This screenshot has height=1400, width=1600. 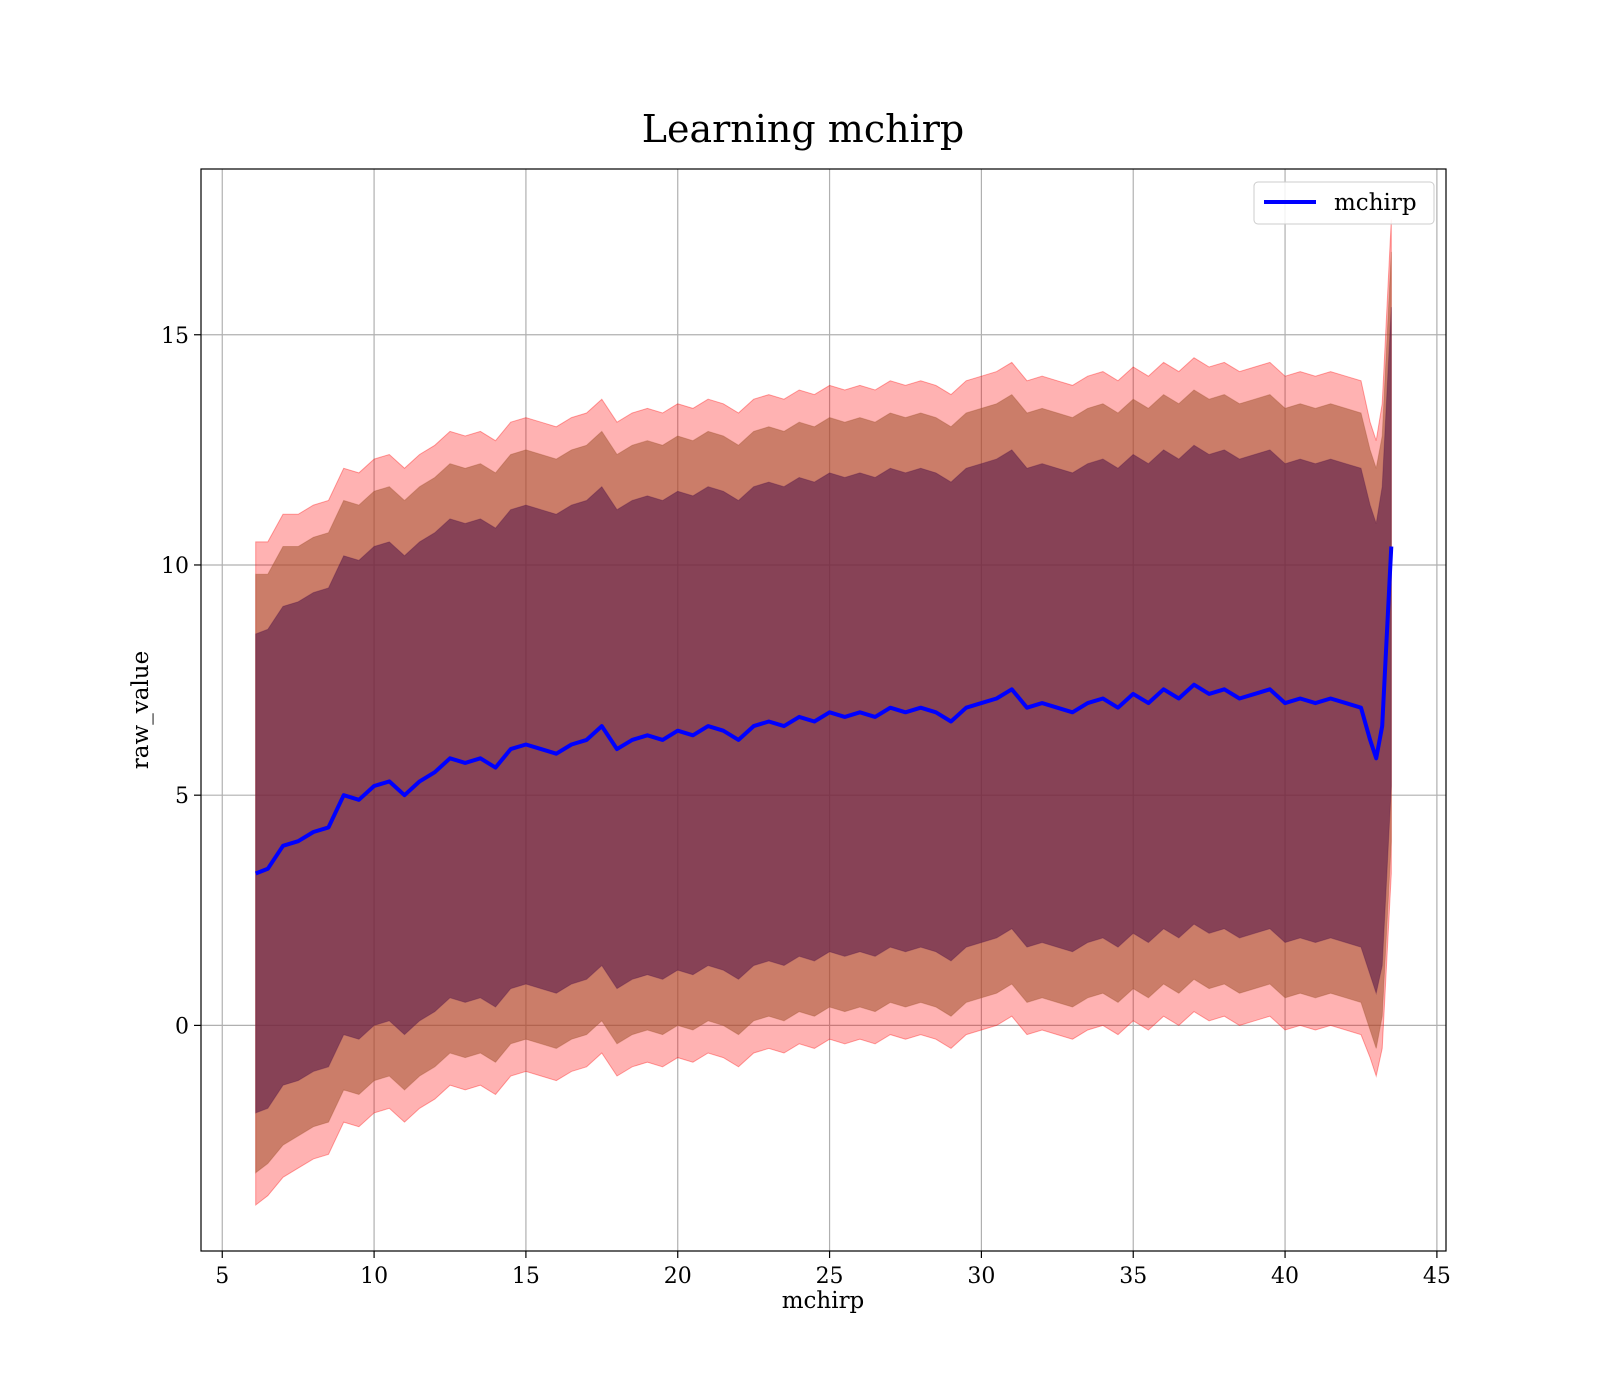 I want to click on y-tick-label: 15, so click(x=175, y=336).